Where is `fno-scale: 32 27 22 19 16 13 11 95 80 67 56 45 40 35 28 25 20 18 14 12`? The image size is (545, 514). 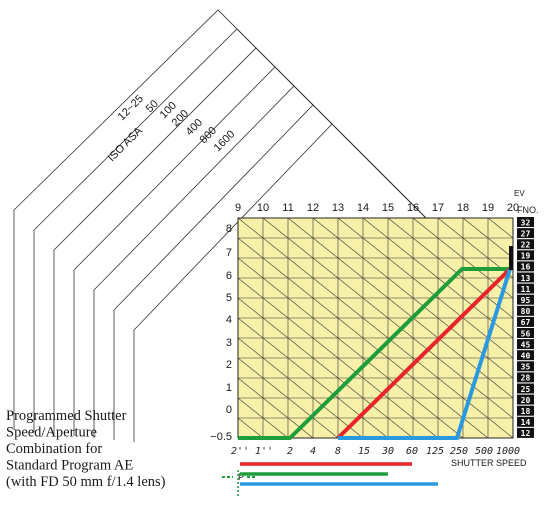
fno-scale: 32 27 22 19 16 13 11 95 80 67 56 45 40 35 28 25 20 18 14 12 is located at coordinates (525, 327).